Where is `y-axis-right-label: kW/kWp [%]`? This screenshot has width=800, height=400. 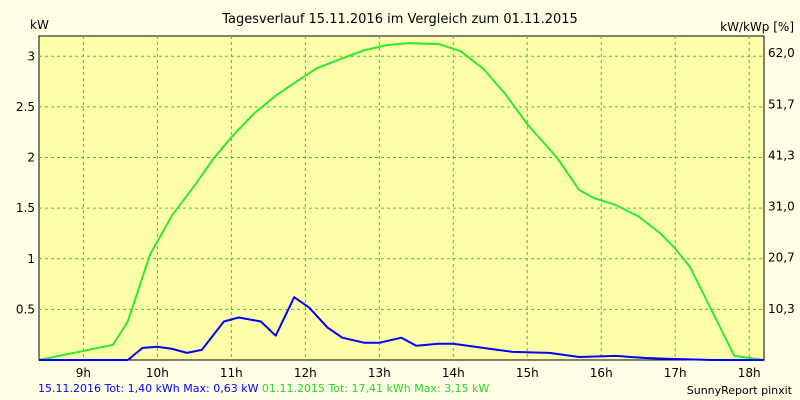 y-axis-right-label: kW/kWp [%] is located at coordinates (757, 27).